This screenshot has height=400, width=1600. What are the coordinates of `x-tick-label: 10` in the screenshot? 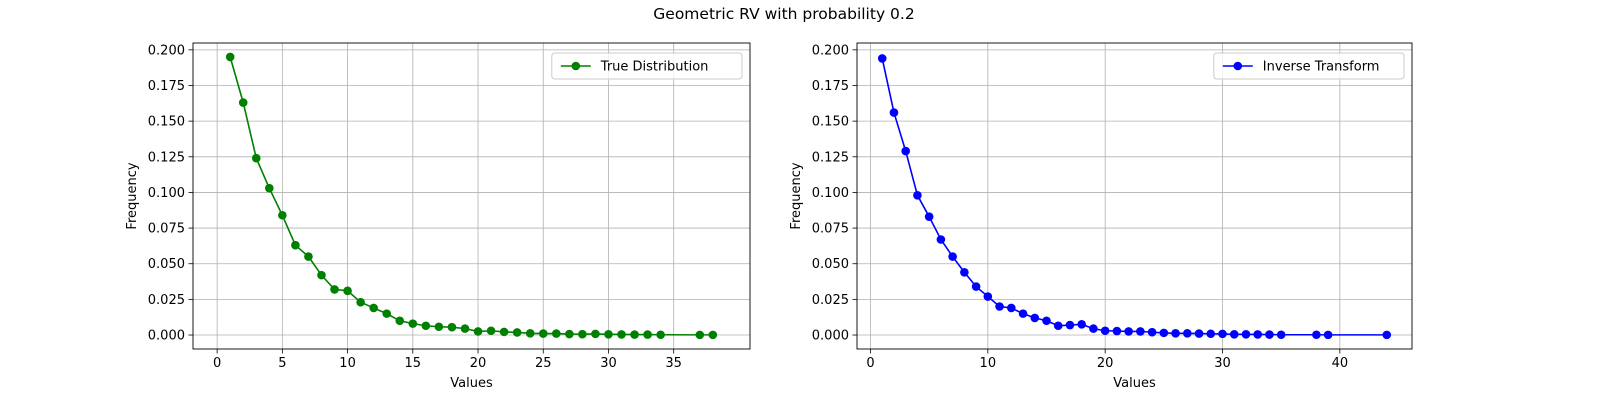 It's located at (347, 363).